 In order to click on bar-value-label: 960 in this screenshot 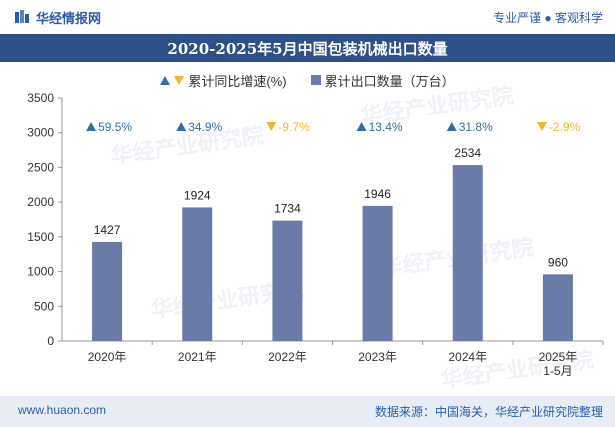, I will do `click(558, 262)`.